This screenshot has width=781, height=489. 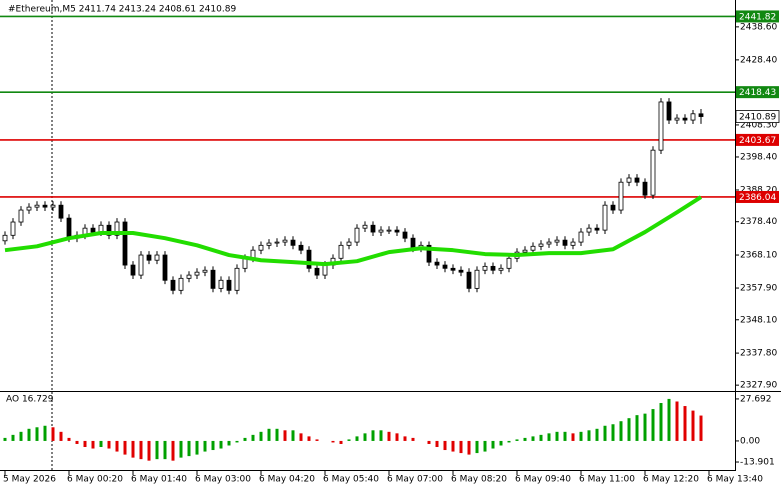 What do you see at coordinates (757, 93) in the screenshot?
I see `level-label: 2418.43` at bounding box center [757, 93].